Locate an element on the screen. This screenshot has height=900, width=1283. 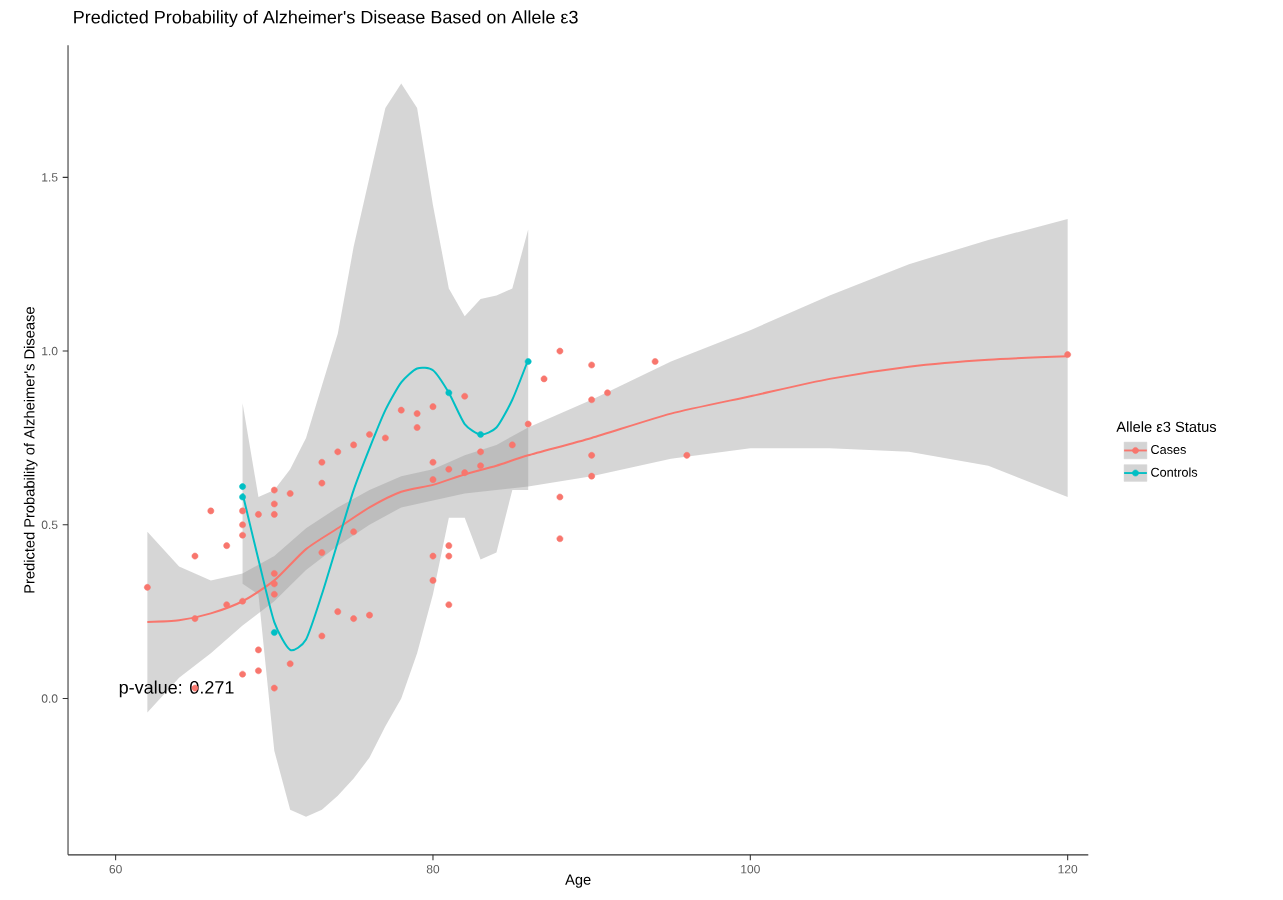
y-tick-label: 1.5 is located at coordinates (50, 177).